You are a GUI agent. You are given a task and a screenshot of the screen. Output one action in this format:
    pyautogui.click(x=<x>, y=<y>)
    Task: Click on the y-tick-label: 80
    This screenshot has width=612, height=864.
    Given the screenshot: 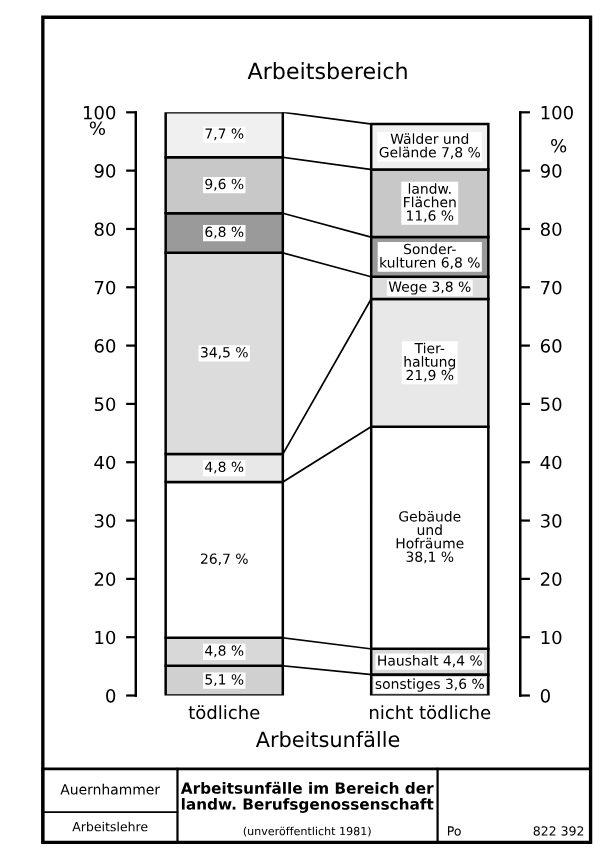 What is the action you would take?
    pyautogui.click(x=105, y=229)
    